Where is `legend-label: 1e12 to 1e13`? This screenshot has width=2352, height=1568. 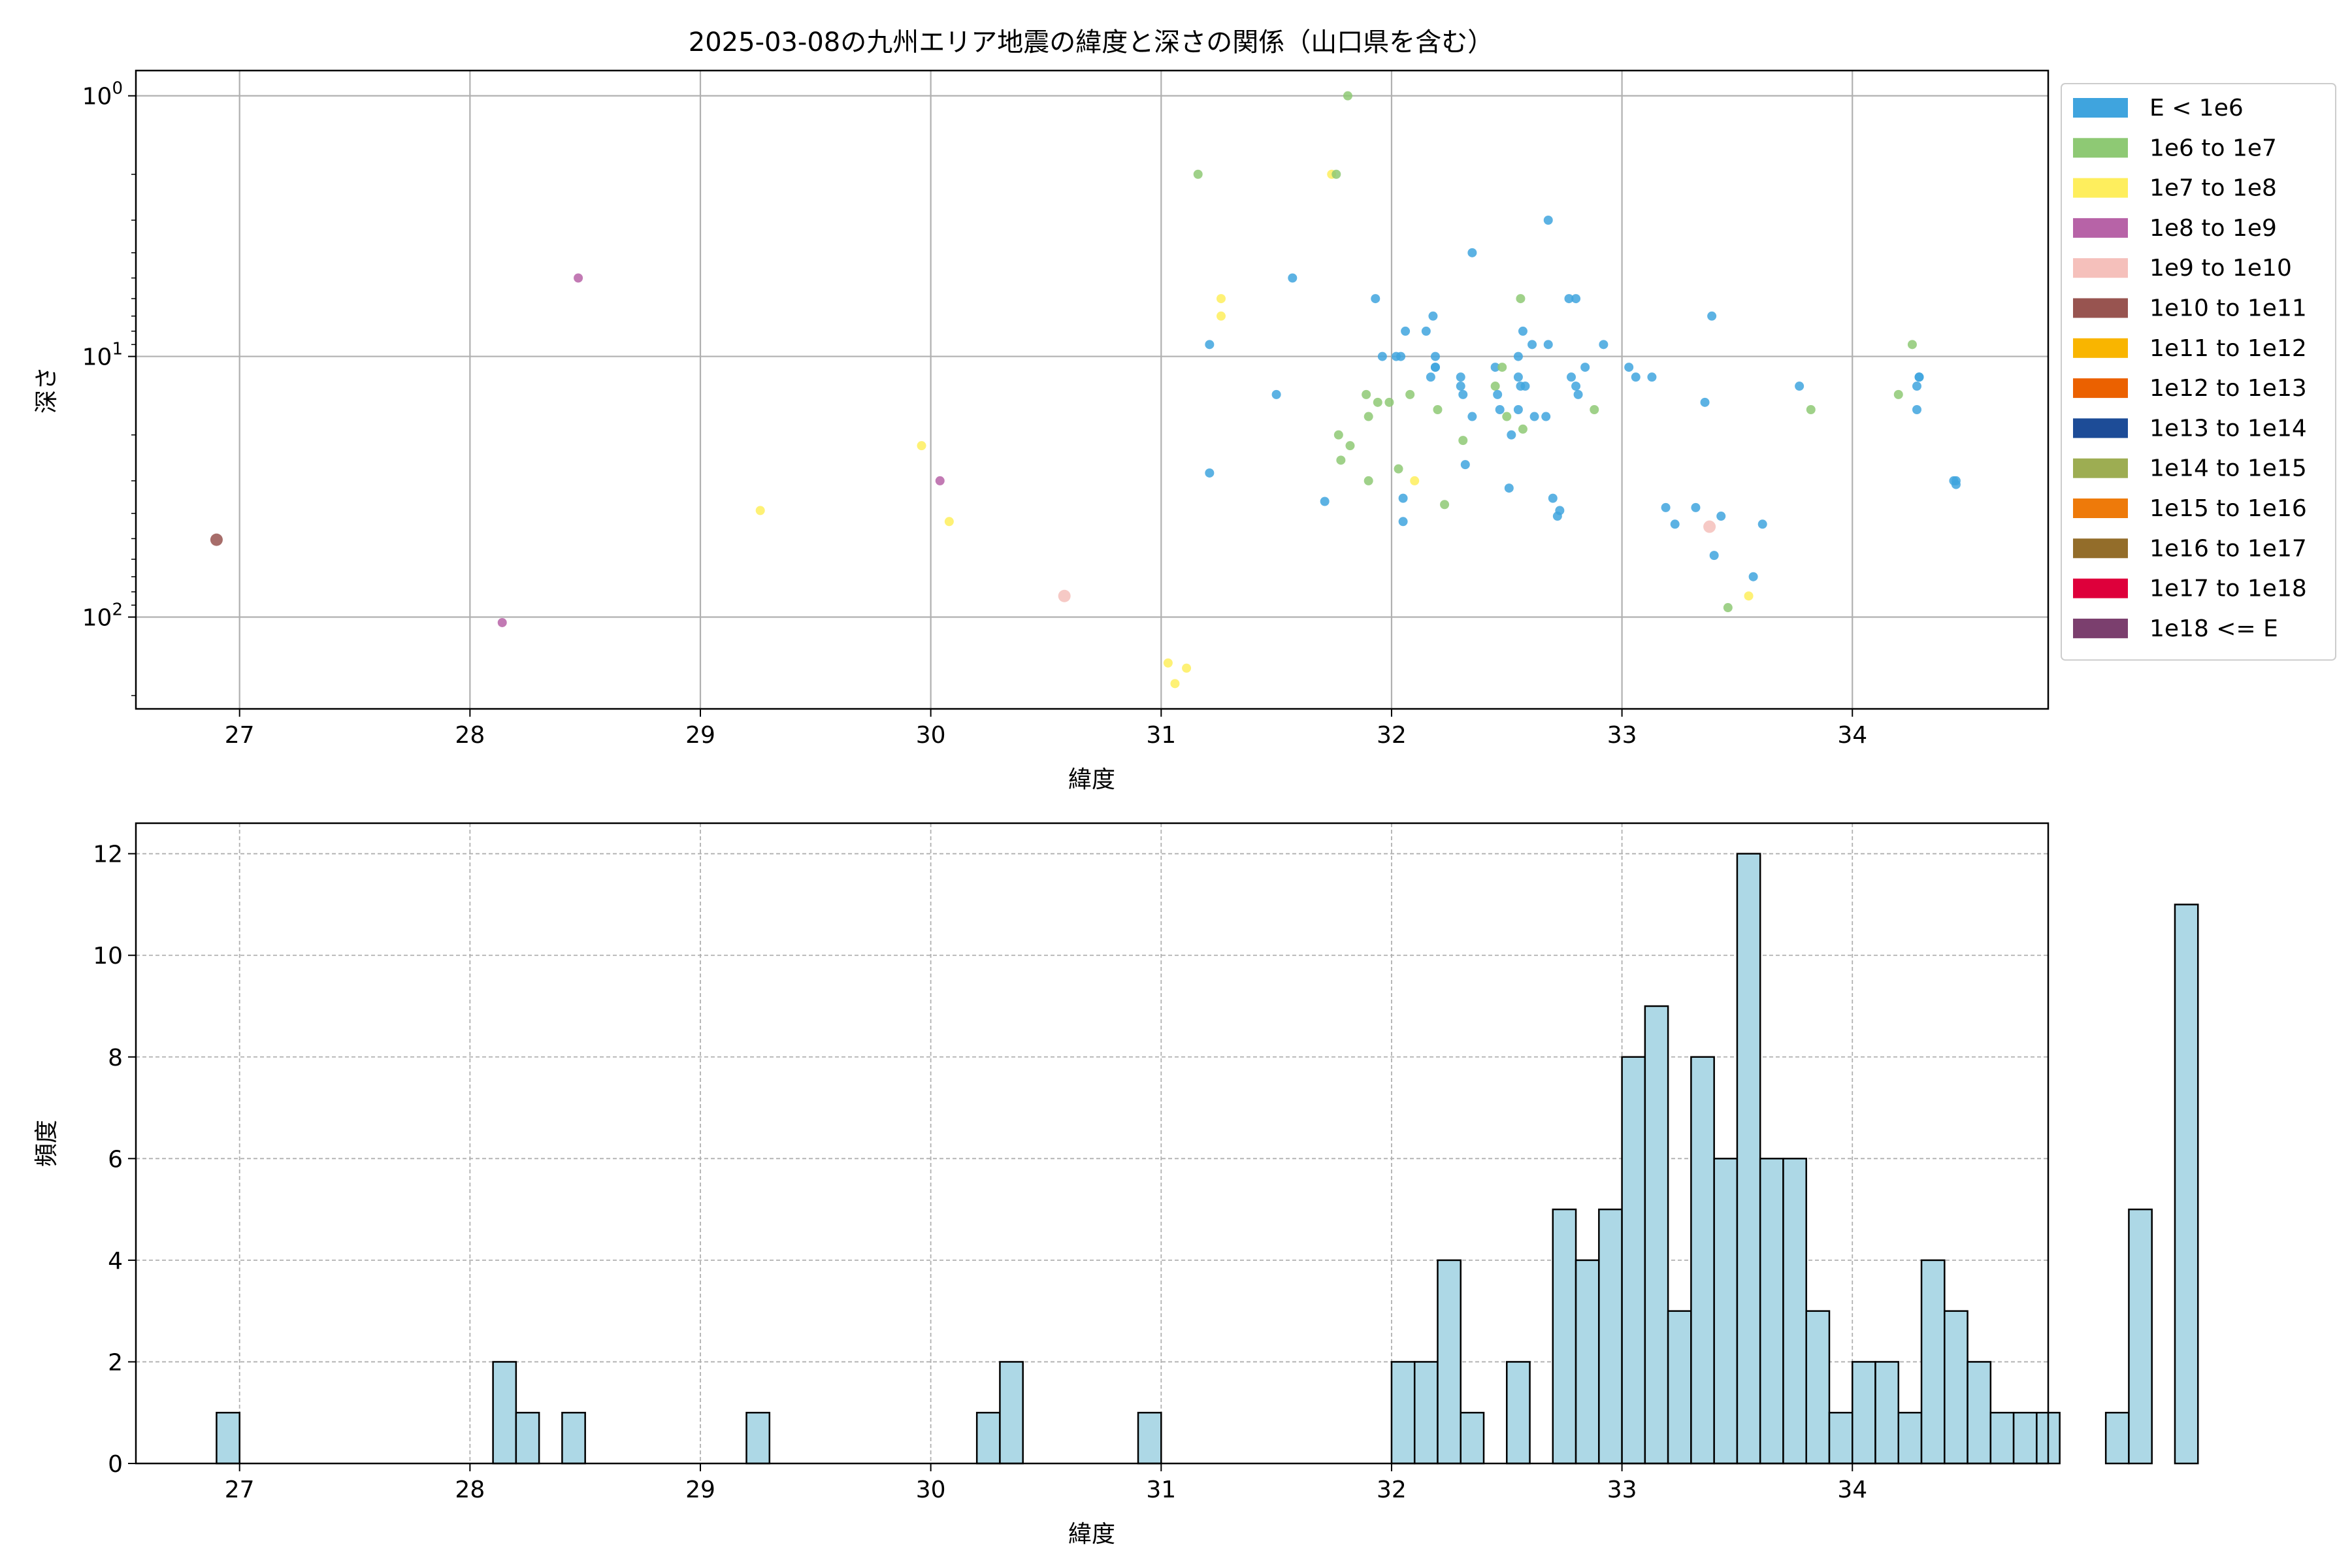 legend-label: 1e12 to 1e13 is located at coordinates (2228, 388).